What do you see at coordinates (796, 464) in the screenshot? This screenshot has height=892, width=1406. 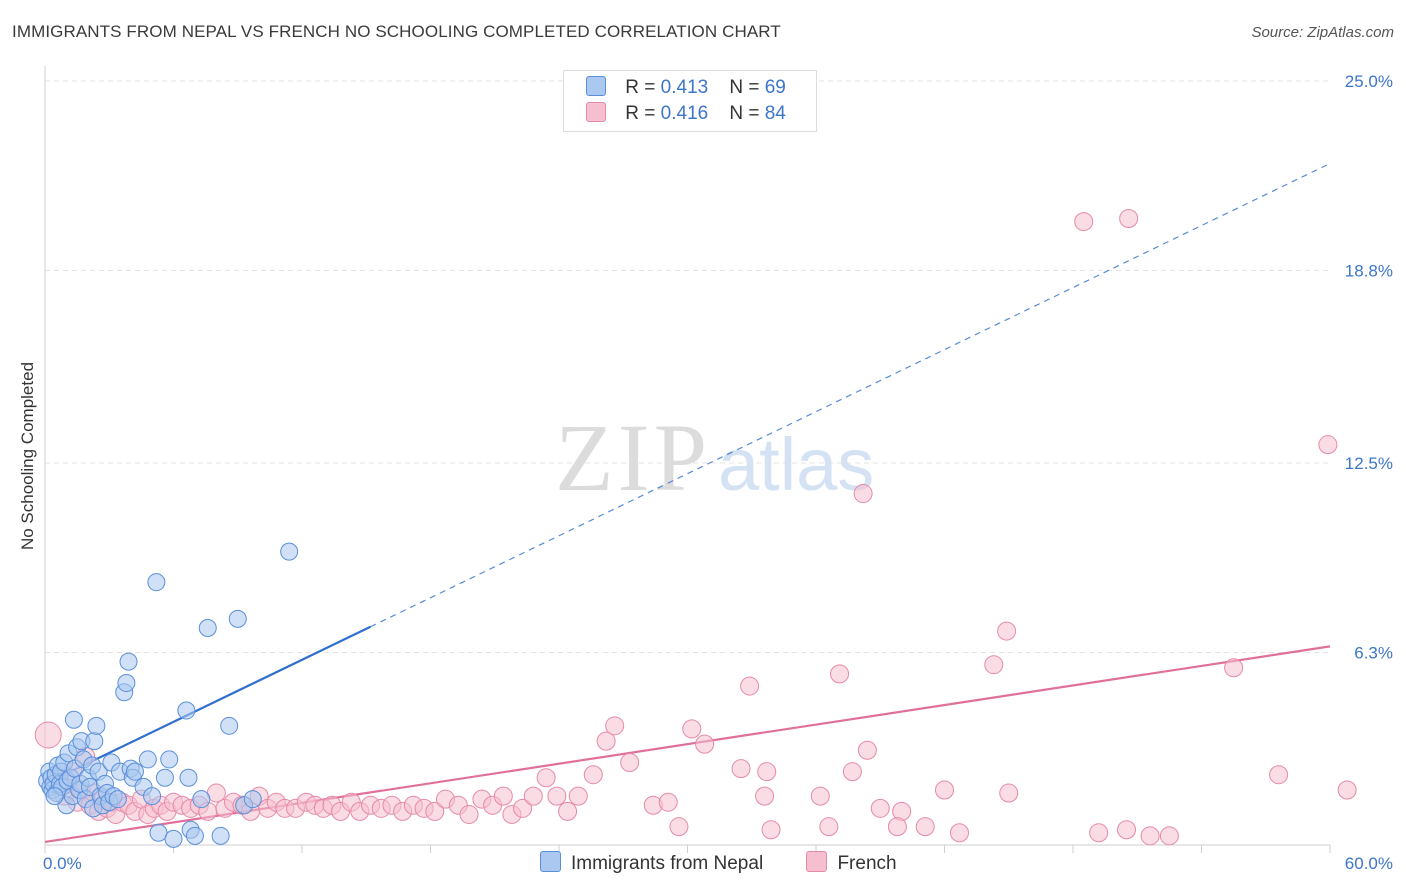 I see `watermark-atlas: atlas` at bounding box center [796, 464].